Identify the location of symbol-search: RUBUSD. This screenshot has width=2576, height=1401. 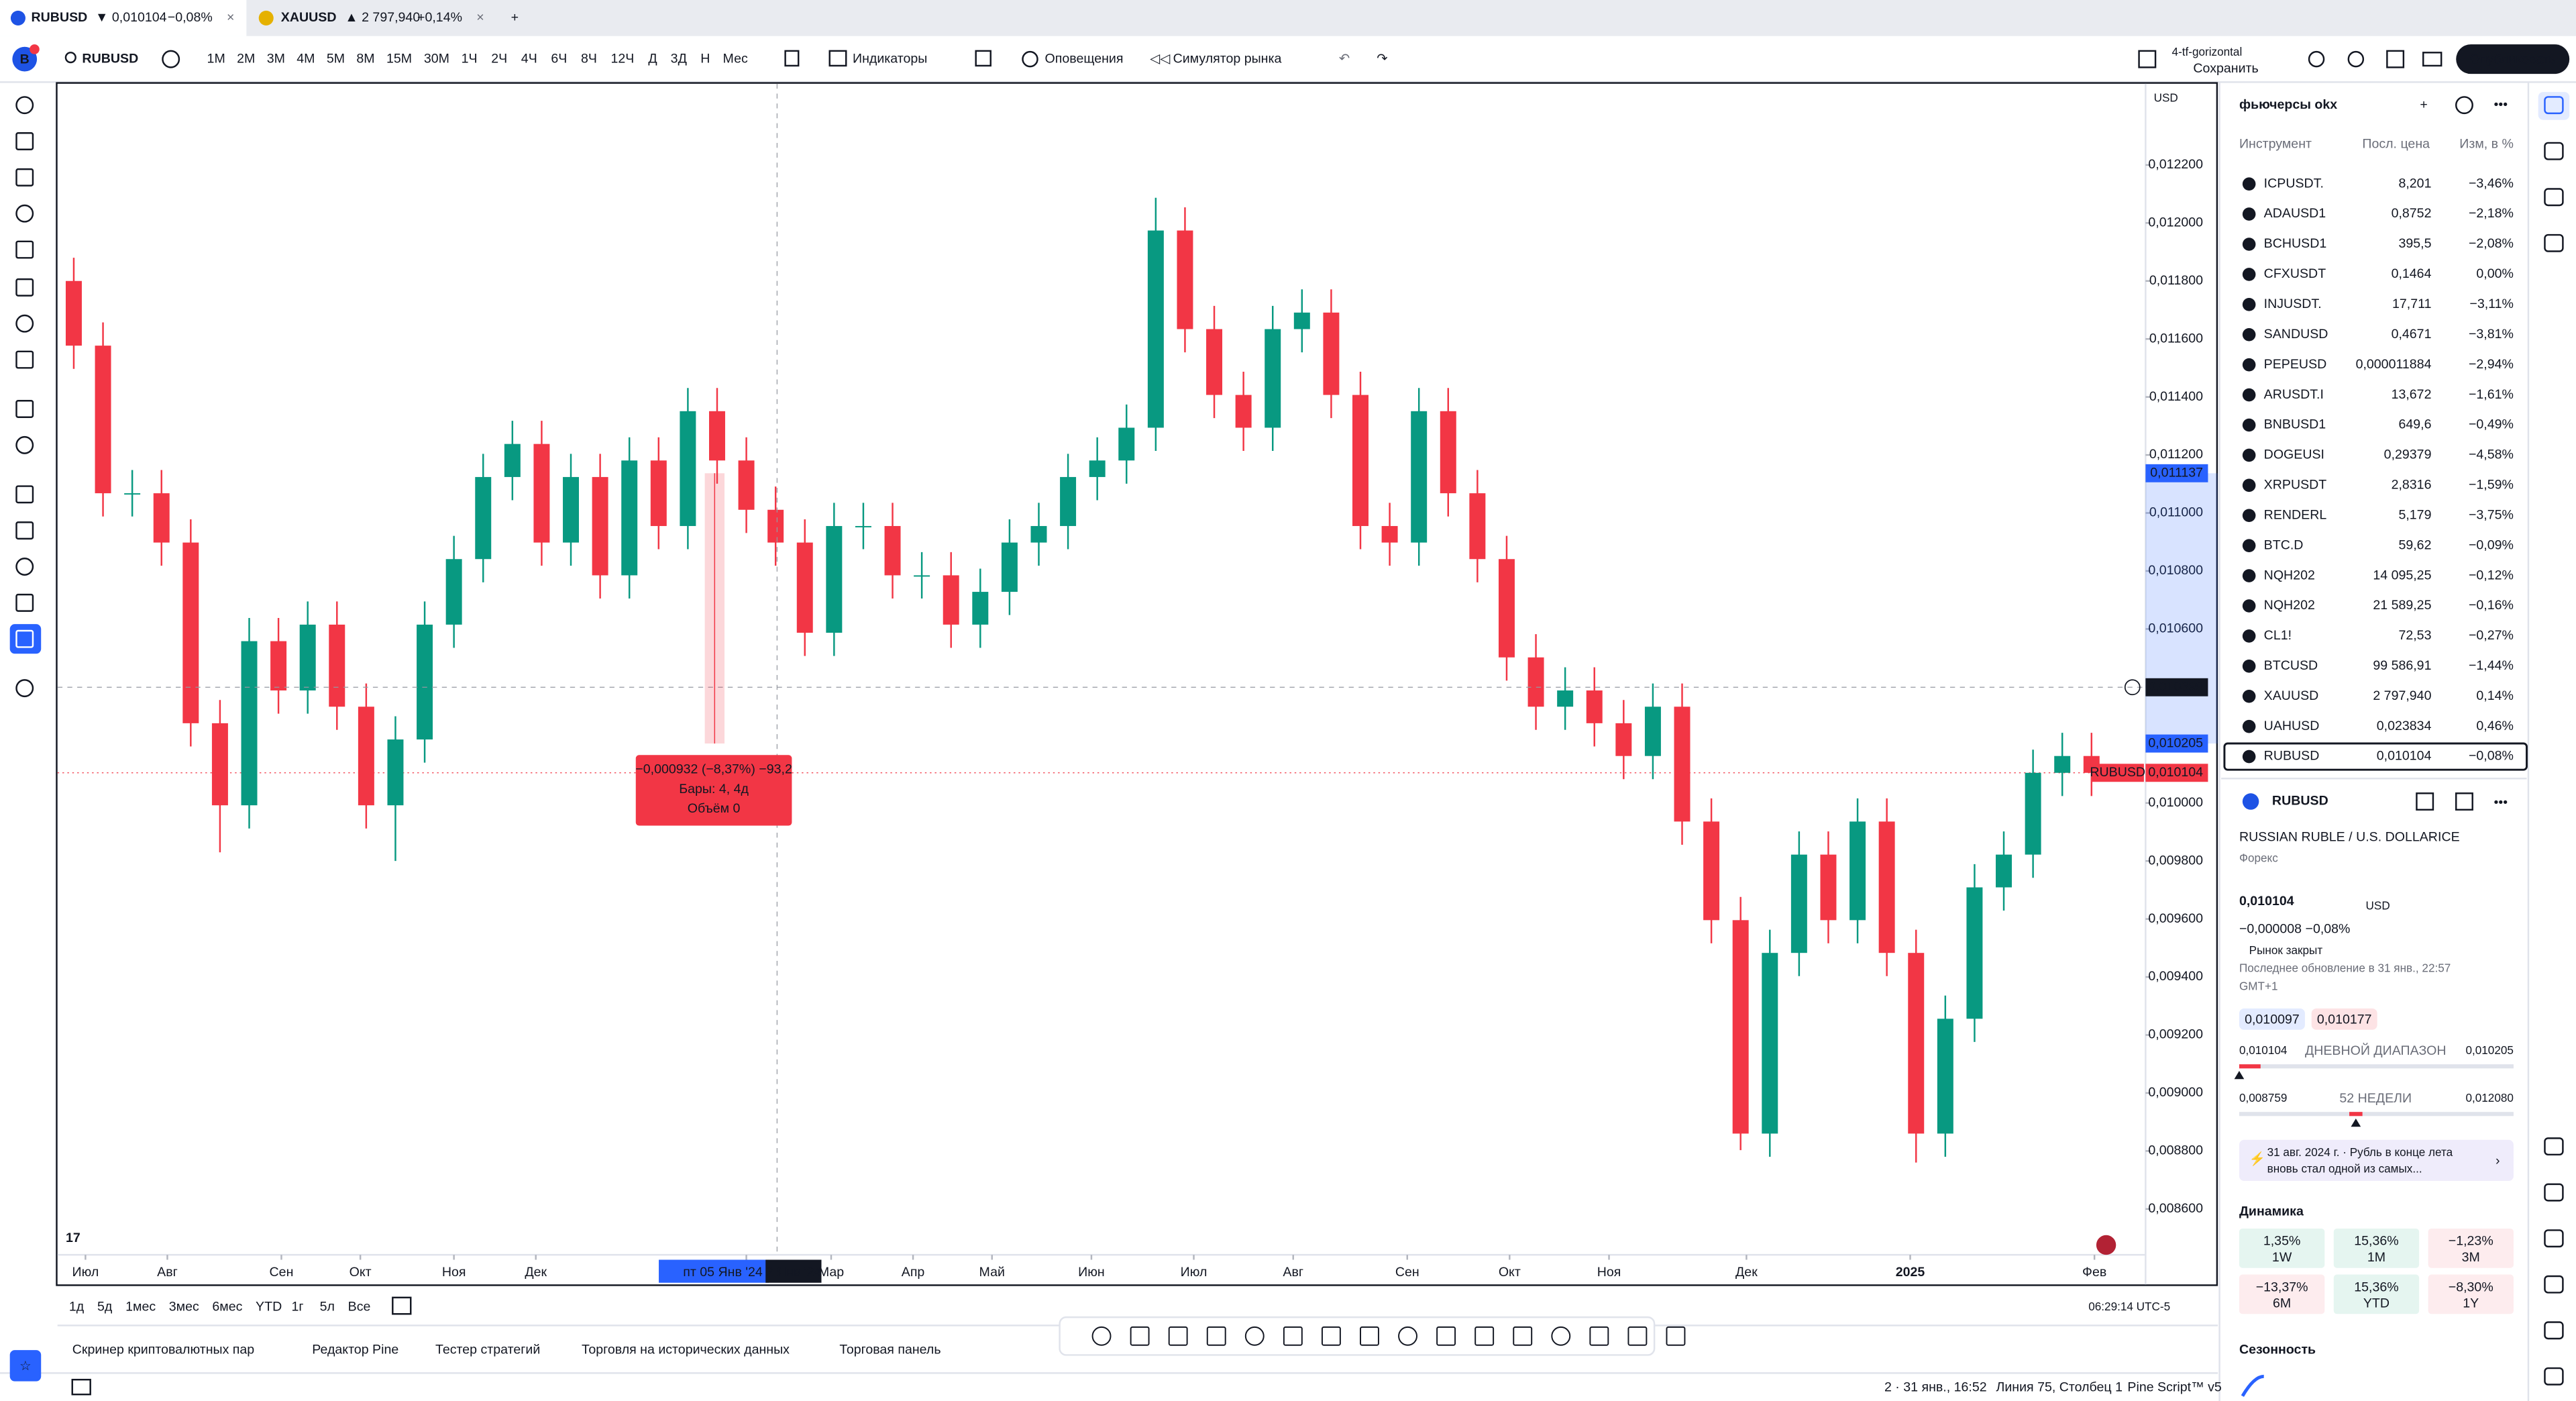
(110, 59).